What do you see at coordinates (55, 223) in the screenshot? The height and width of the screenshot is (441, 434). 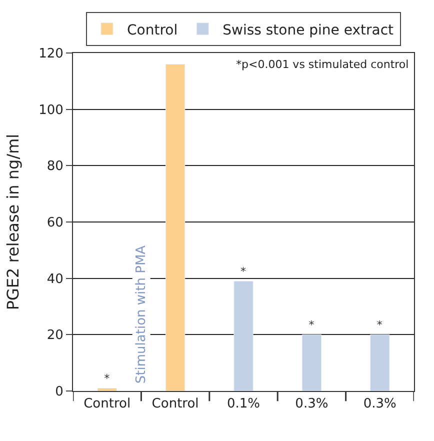 I see `y-tick-label: 60` at bounding box center [55, 223].